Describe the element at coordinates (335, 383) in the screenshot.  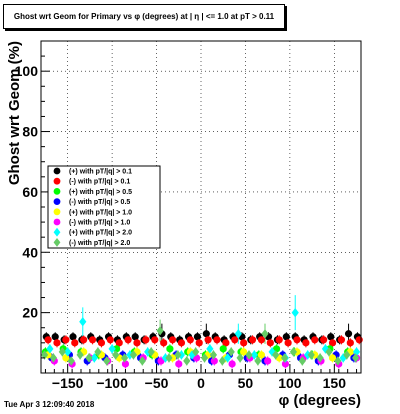
I see `x-tick-label: 150` at that location.